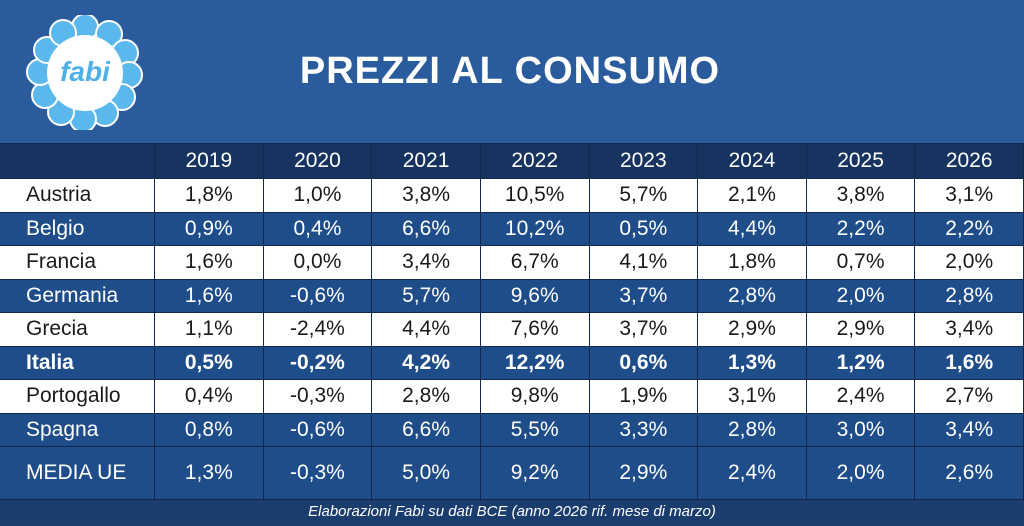 Image resolution: width=1024 pixels, height=526 pixels. Describe the element at coordinates (535, 363) in the screenshot. I see `value-cell: 12,2%` at that location.